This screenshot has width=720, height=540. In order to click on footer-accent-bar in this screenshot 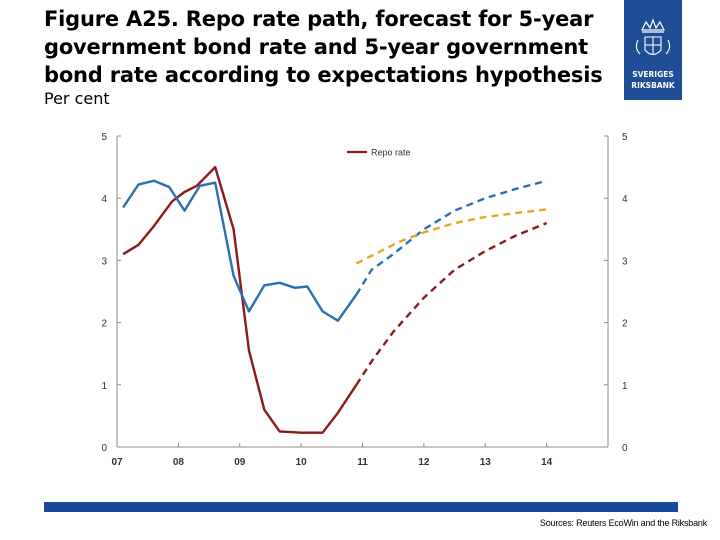, I will do `click(361, 507)`.